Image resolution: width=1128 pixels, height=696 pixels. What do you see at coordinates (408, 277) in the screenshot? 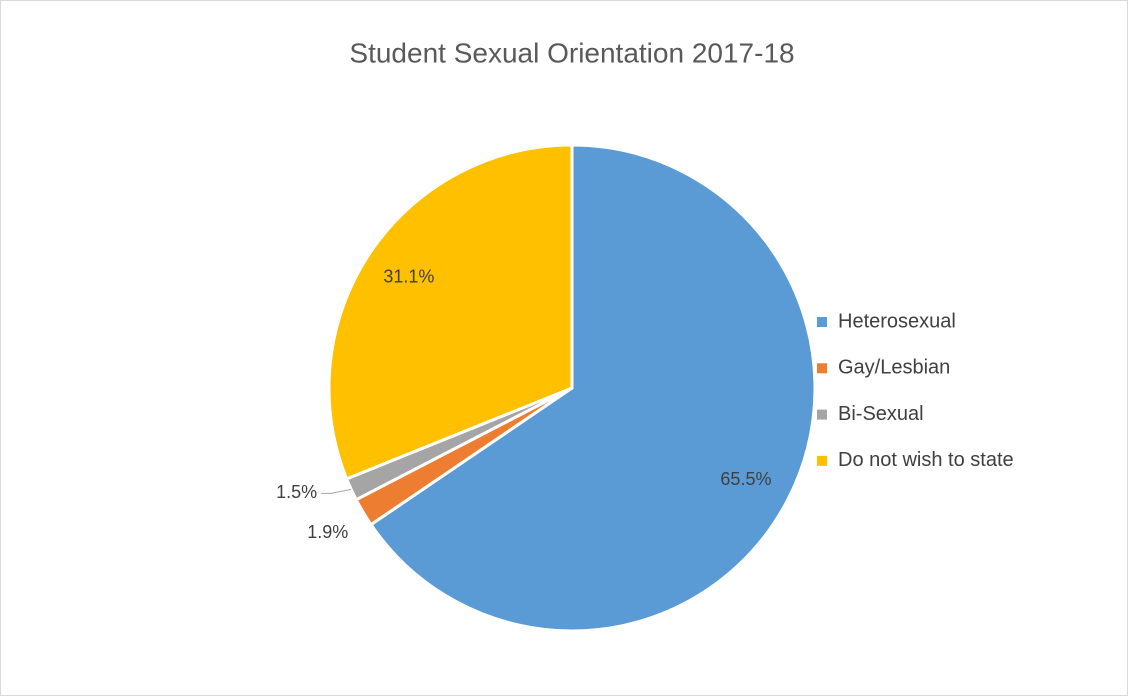
I see `data-label: 31.1%` at bounding box center [408, 277].